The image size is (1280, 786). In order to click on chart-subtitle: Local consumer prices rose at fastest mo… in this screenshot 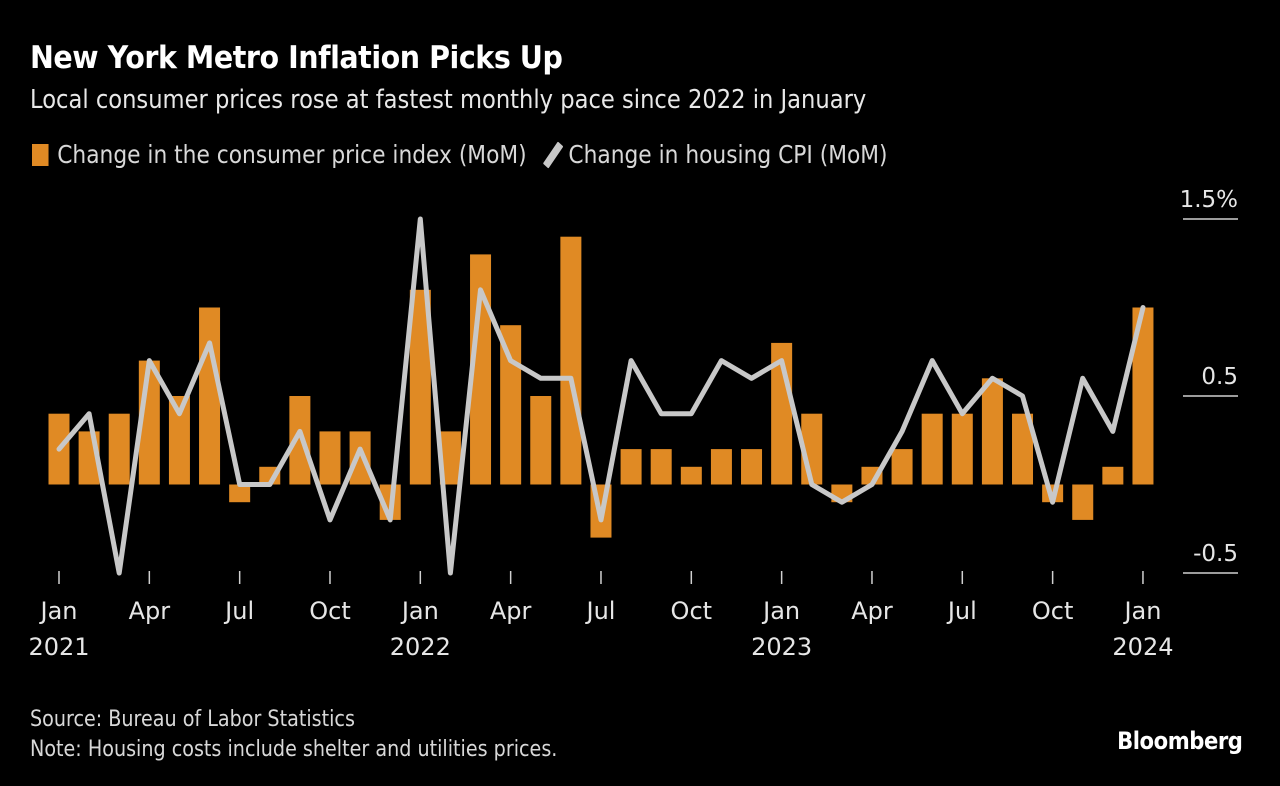, I will do `click(448, 100)`.